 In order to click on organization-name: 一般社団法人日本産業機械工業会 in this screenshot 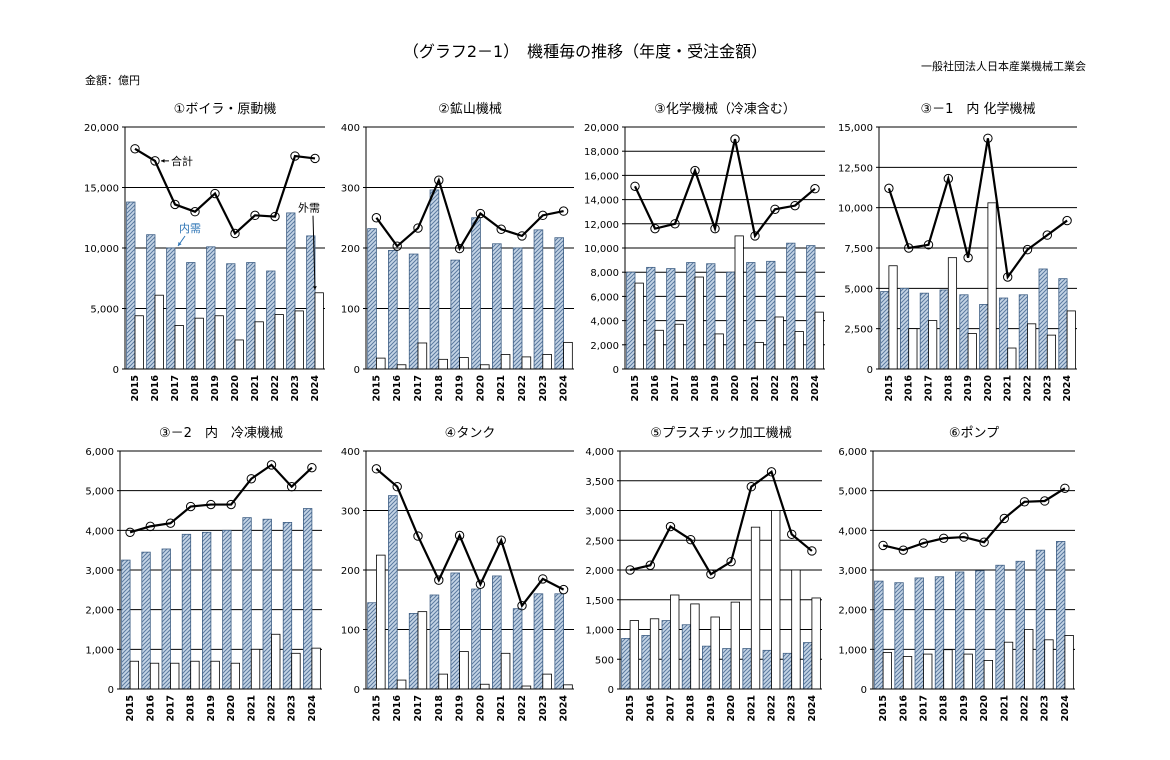, I will do `click(1003, 66)`.